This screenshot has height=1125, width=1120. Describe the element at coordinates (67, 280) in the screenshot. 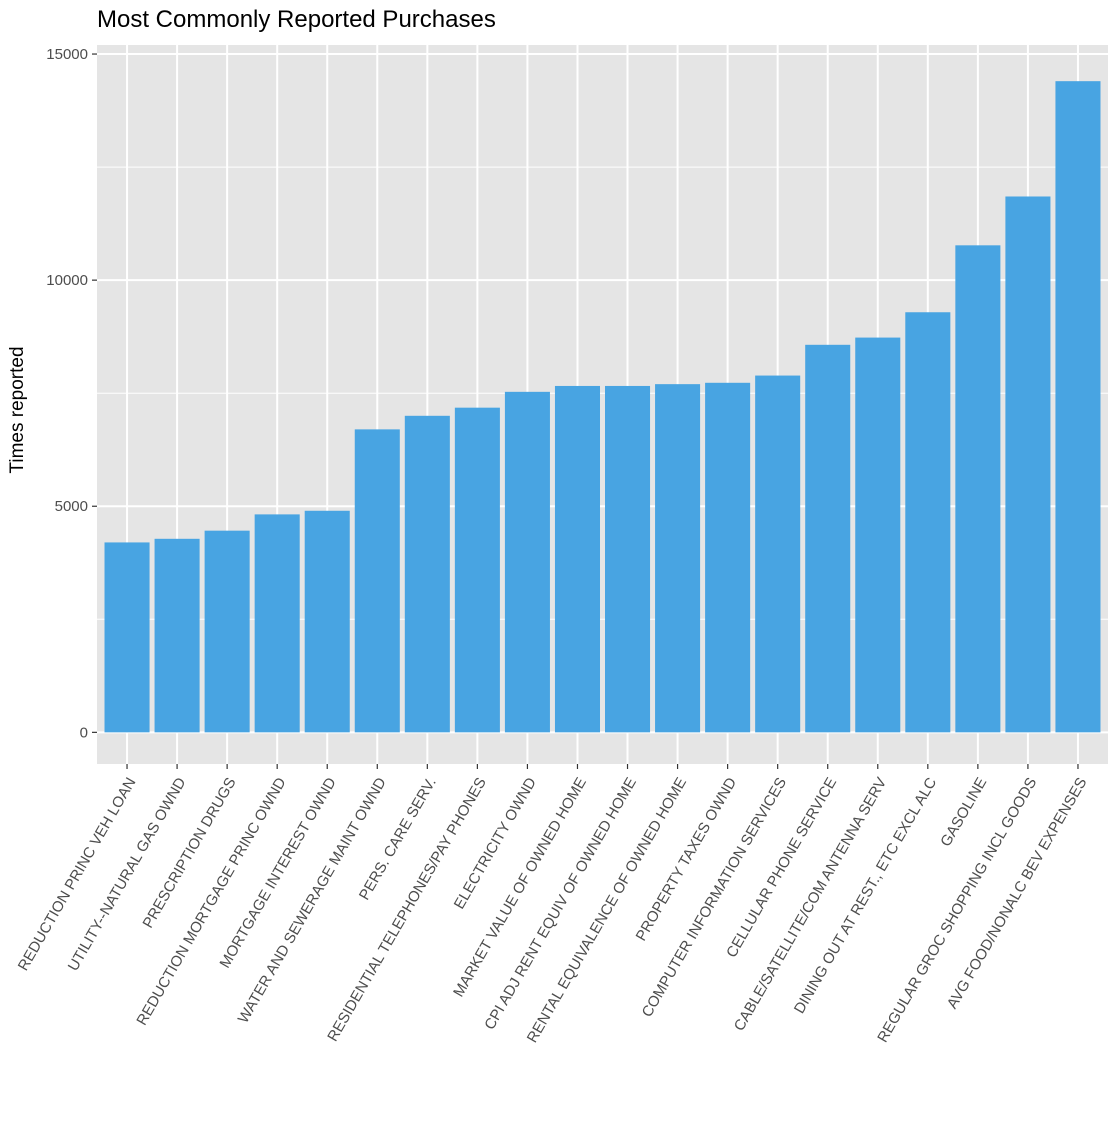

I see `y-tick-label: 10000` at that location.